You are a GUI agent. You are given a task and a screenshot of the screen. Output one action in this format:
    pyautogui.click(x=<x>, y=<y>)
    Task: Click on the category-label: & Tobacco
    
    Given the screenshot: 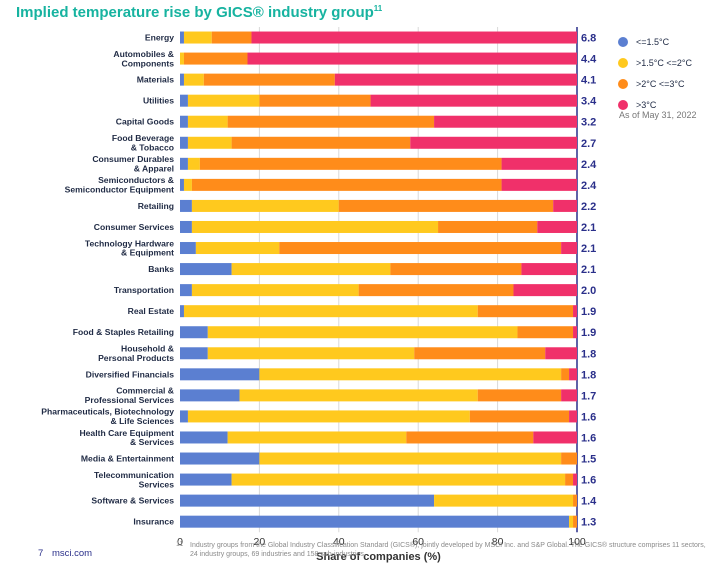 What is the action you would take?
    pyautogui.click(x=152, y=147)
    